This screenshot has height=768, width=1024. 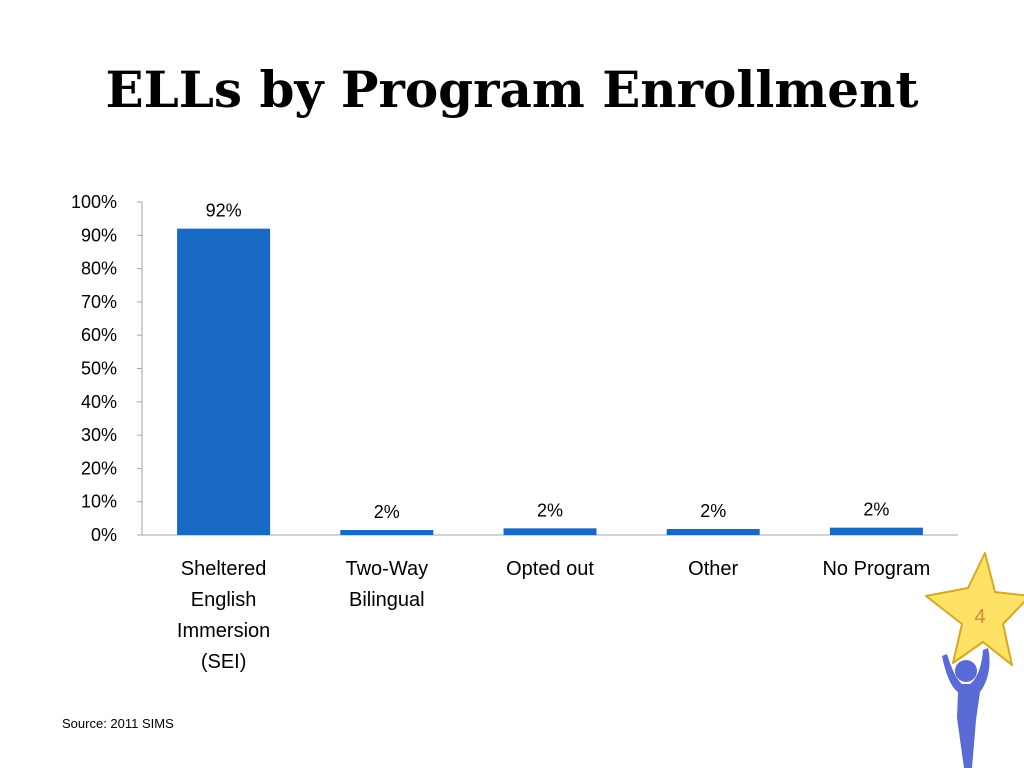 What do you see at coordinates (512, 89) in the screenshot?
I see `slide-title: ELLs by Program Enrollment` at bounding box center [512, 89].